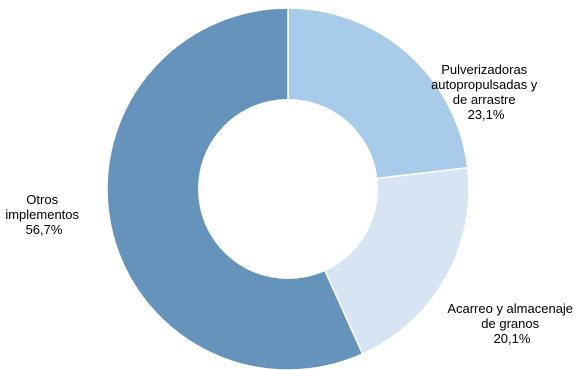 The image size is (585, 370). I want to click on slice-label-acarreo: Acarreo y almacenaje de granos 20,1%, so click(511, 323).